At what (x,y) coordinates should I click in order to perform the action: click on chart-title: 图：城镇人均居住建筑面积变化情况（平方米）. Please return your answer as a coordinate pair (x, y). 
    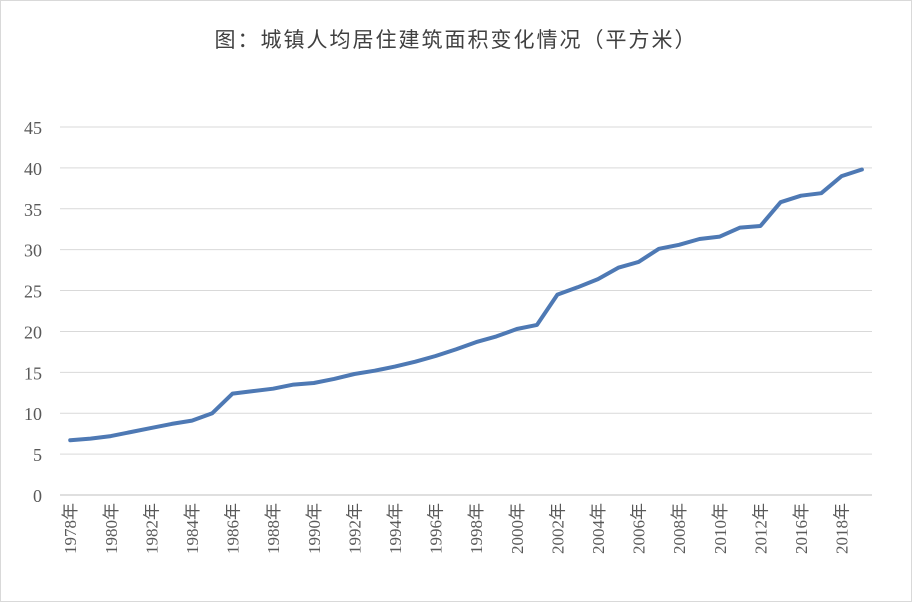
    Looking at the image, I should click on (456, 40).